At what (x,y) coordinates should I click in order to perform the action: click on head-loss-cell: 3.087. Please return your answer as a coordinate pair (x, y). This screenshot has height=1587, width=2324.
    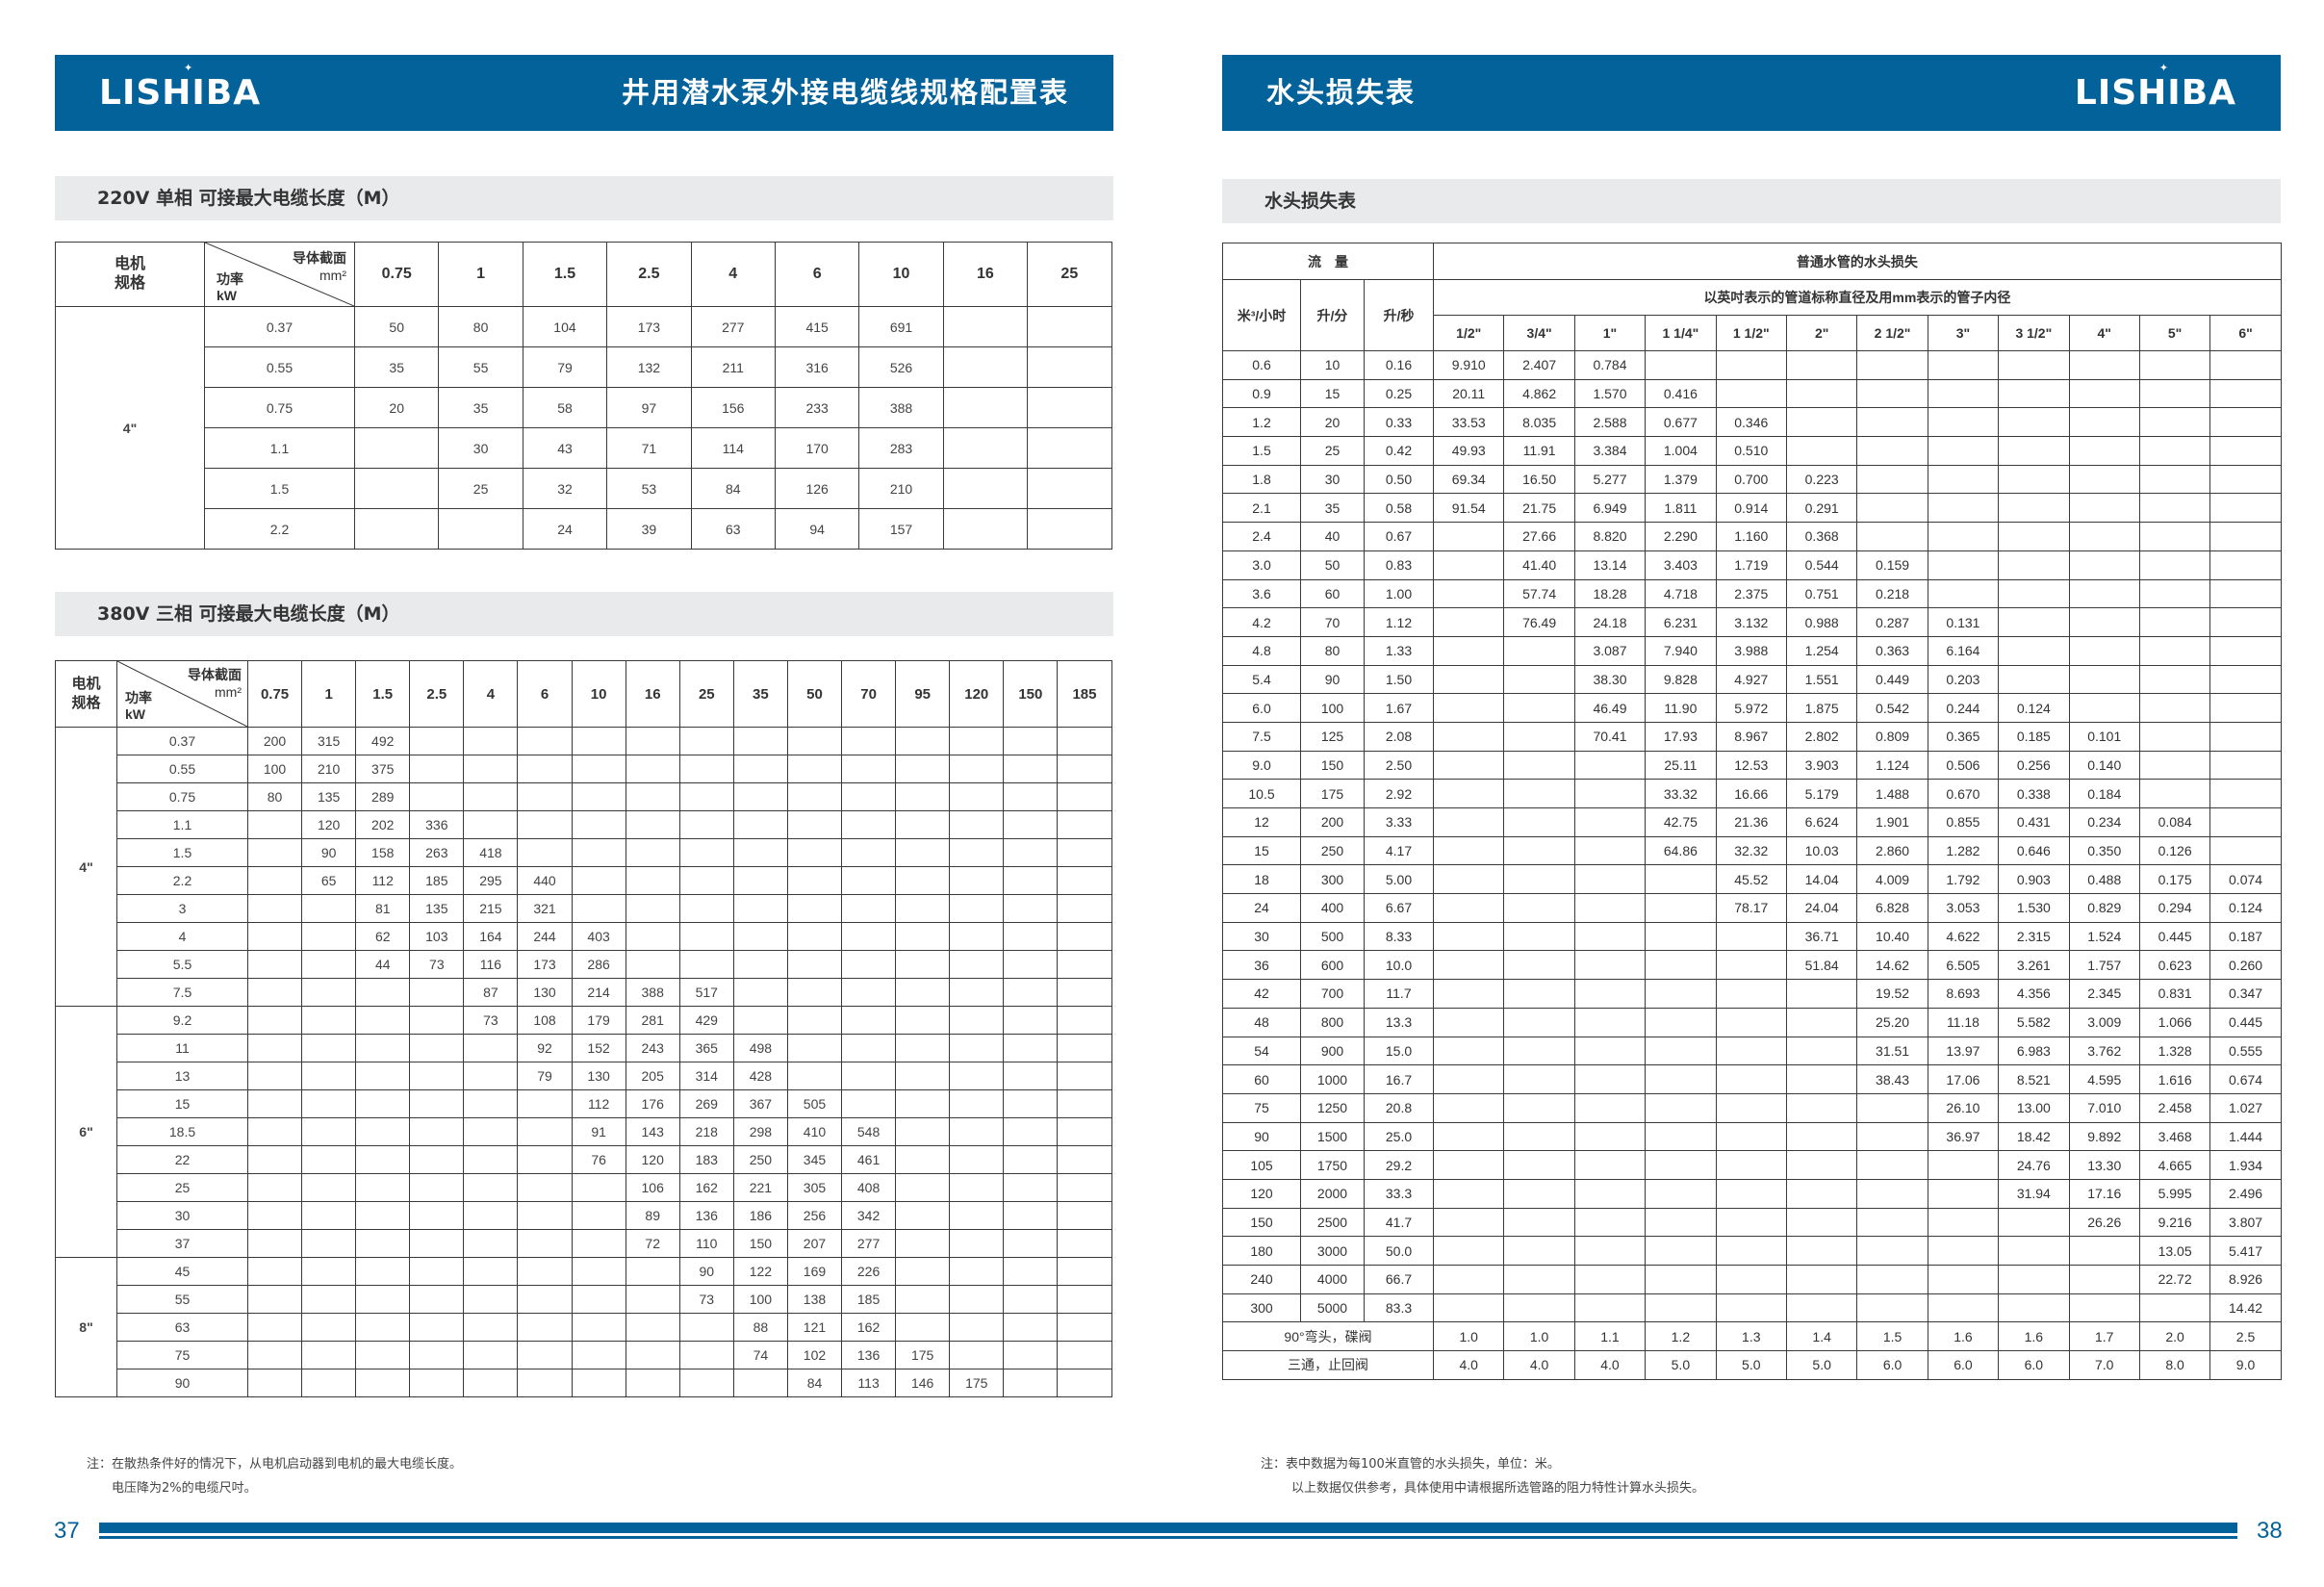
    Looking at the image, I should click on (1610, 651).